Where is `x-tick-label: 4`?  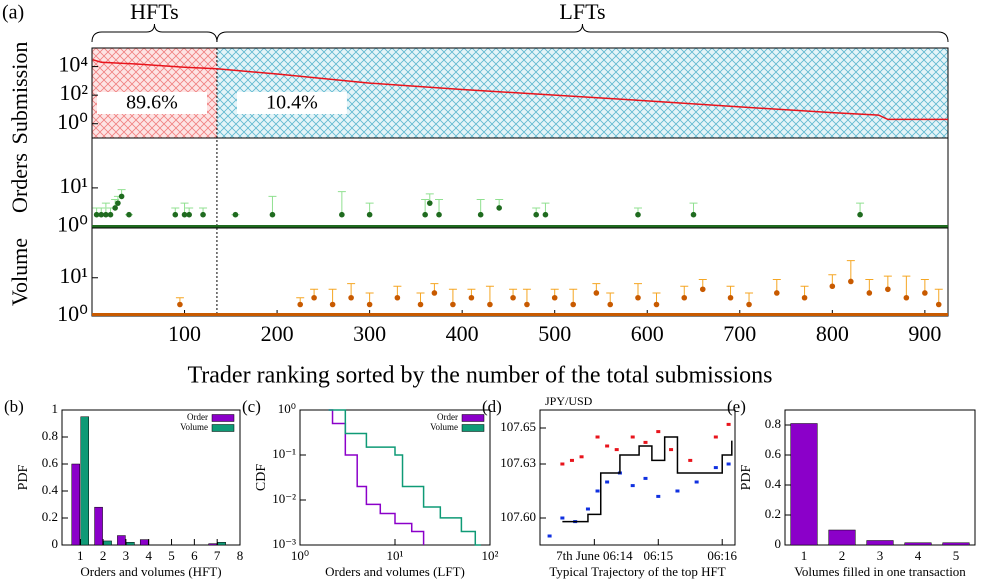
x-tick-label: 4 is located at coordinates (918, 555).